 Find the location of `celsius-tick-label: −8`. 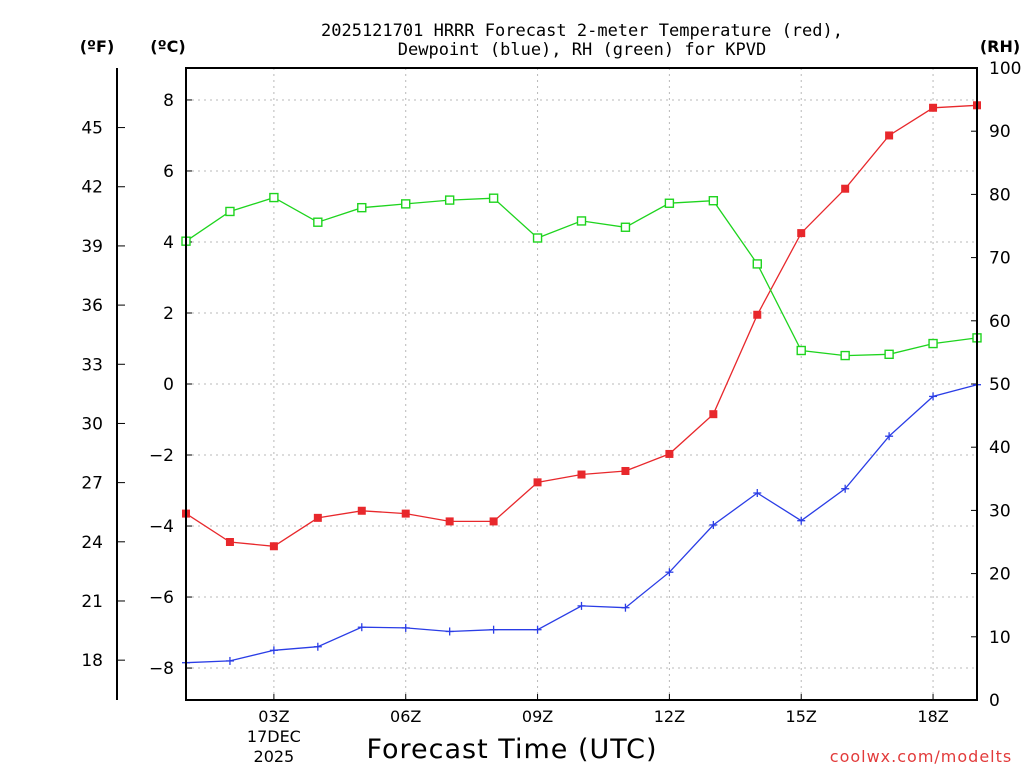

celsius-tick-label: −8 is located at coordinates (161, 669).